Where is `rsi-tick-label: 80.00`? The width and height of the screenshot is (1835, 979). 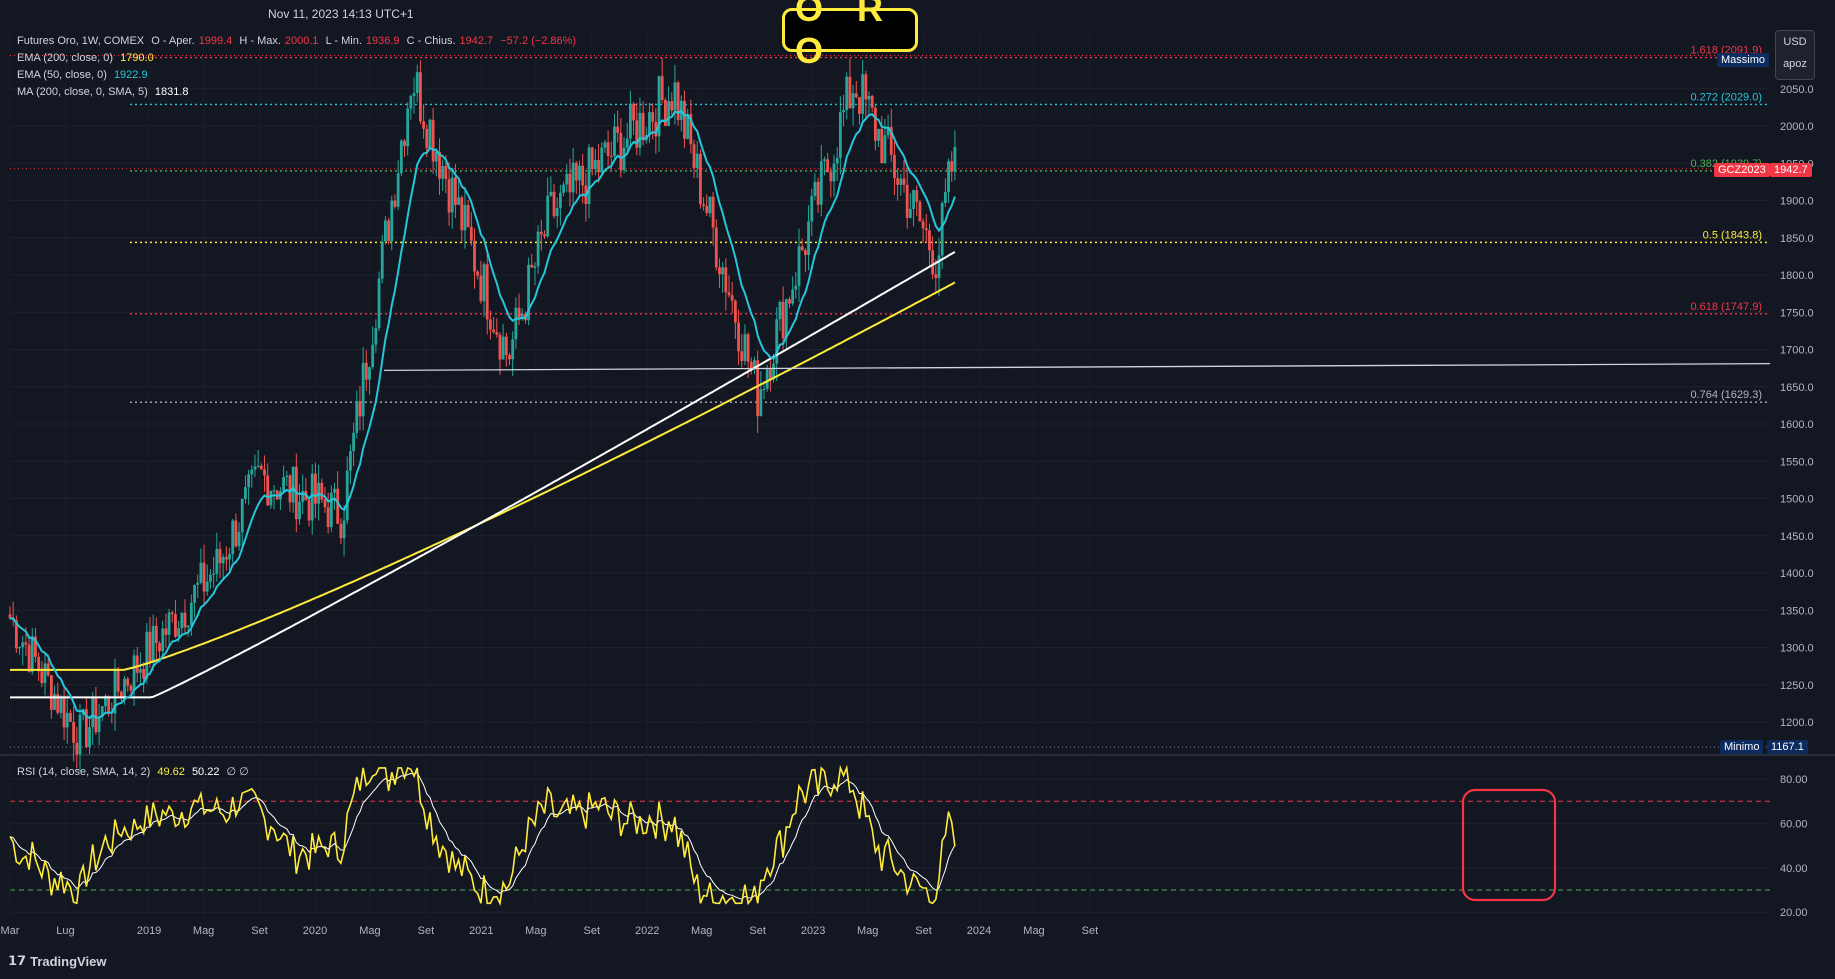 rsi-tick-label: 80.00 is located at coordinates (1794, 780).